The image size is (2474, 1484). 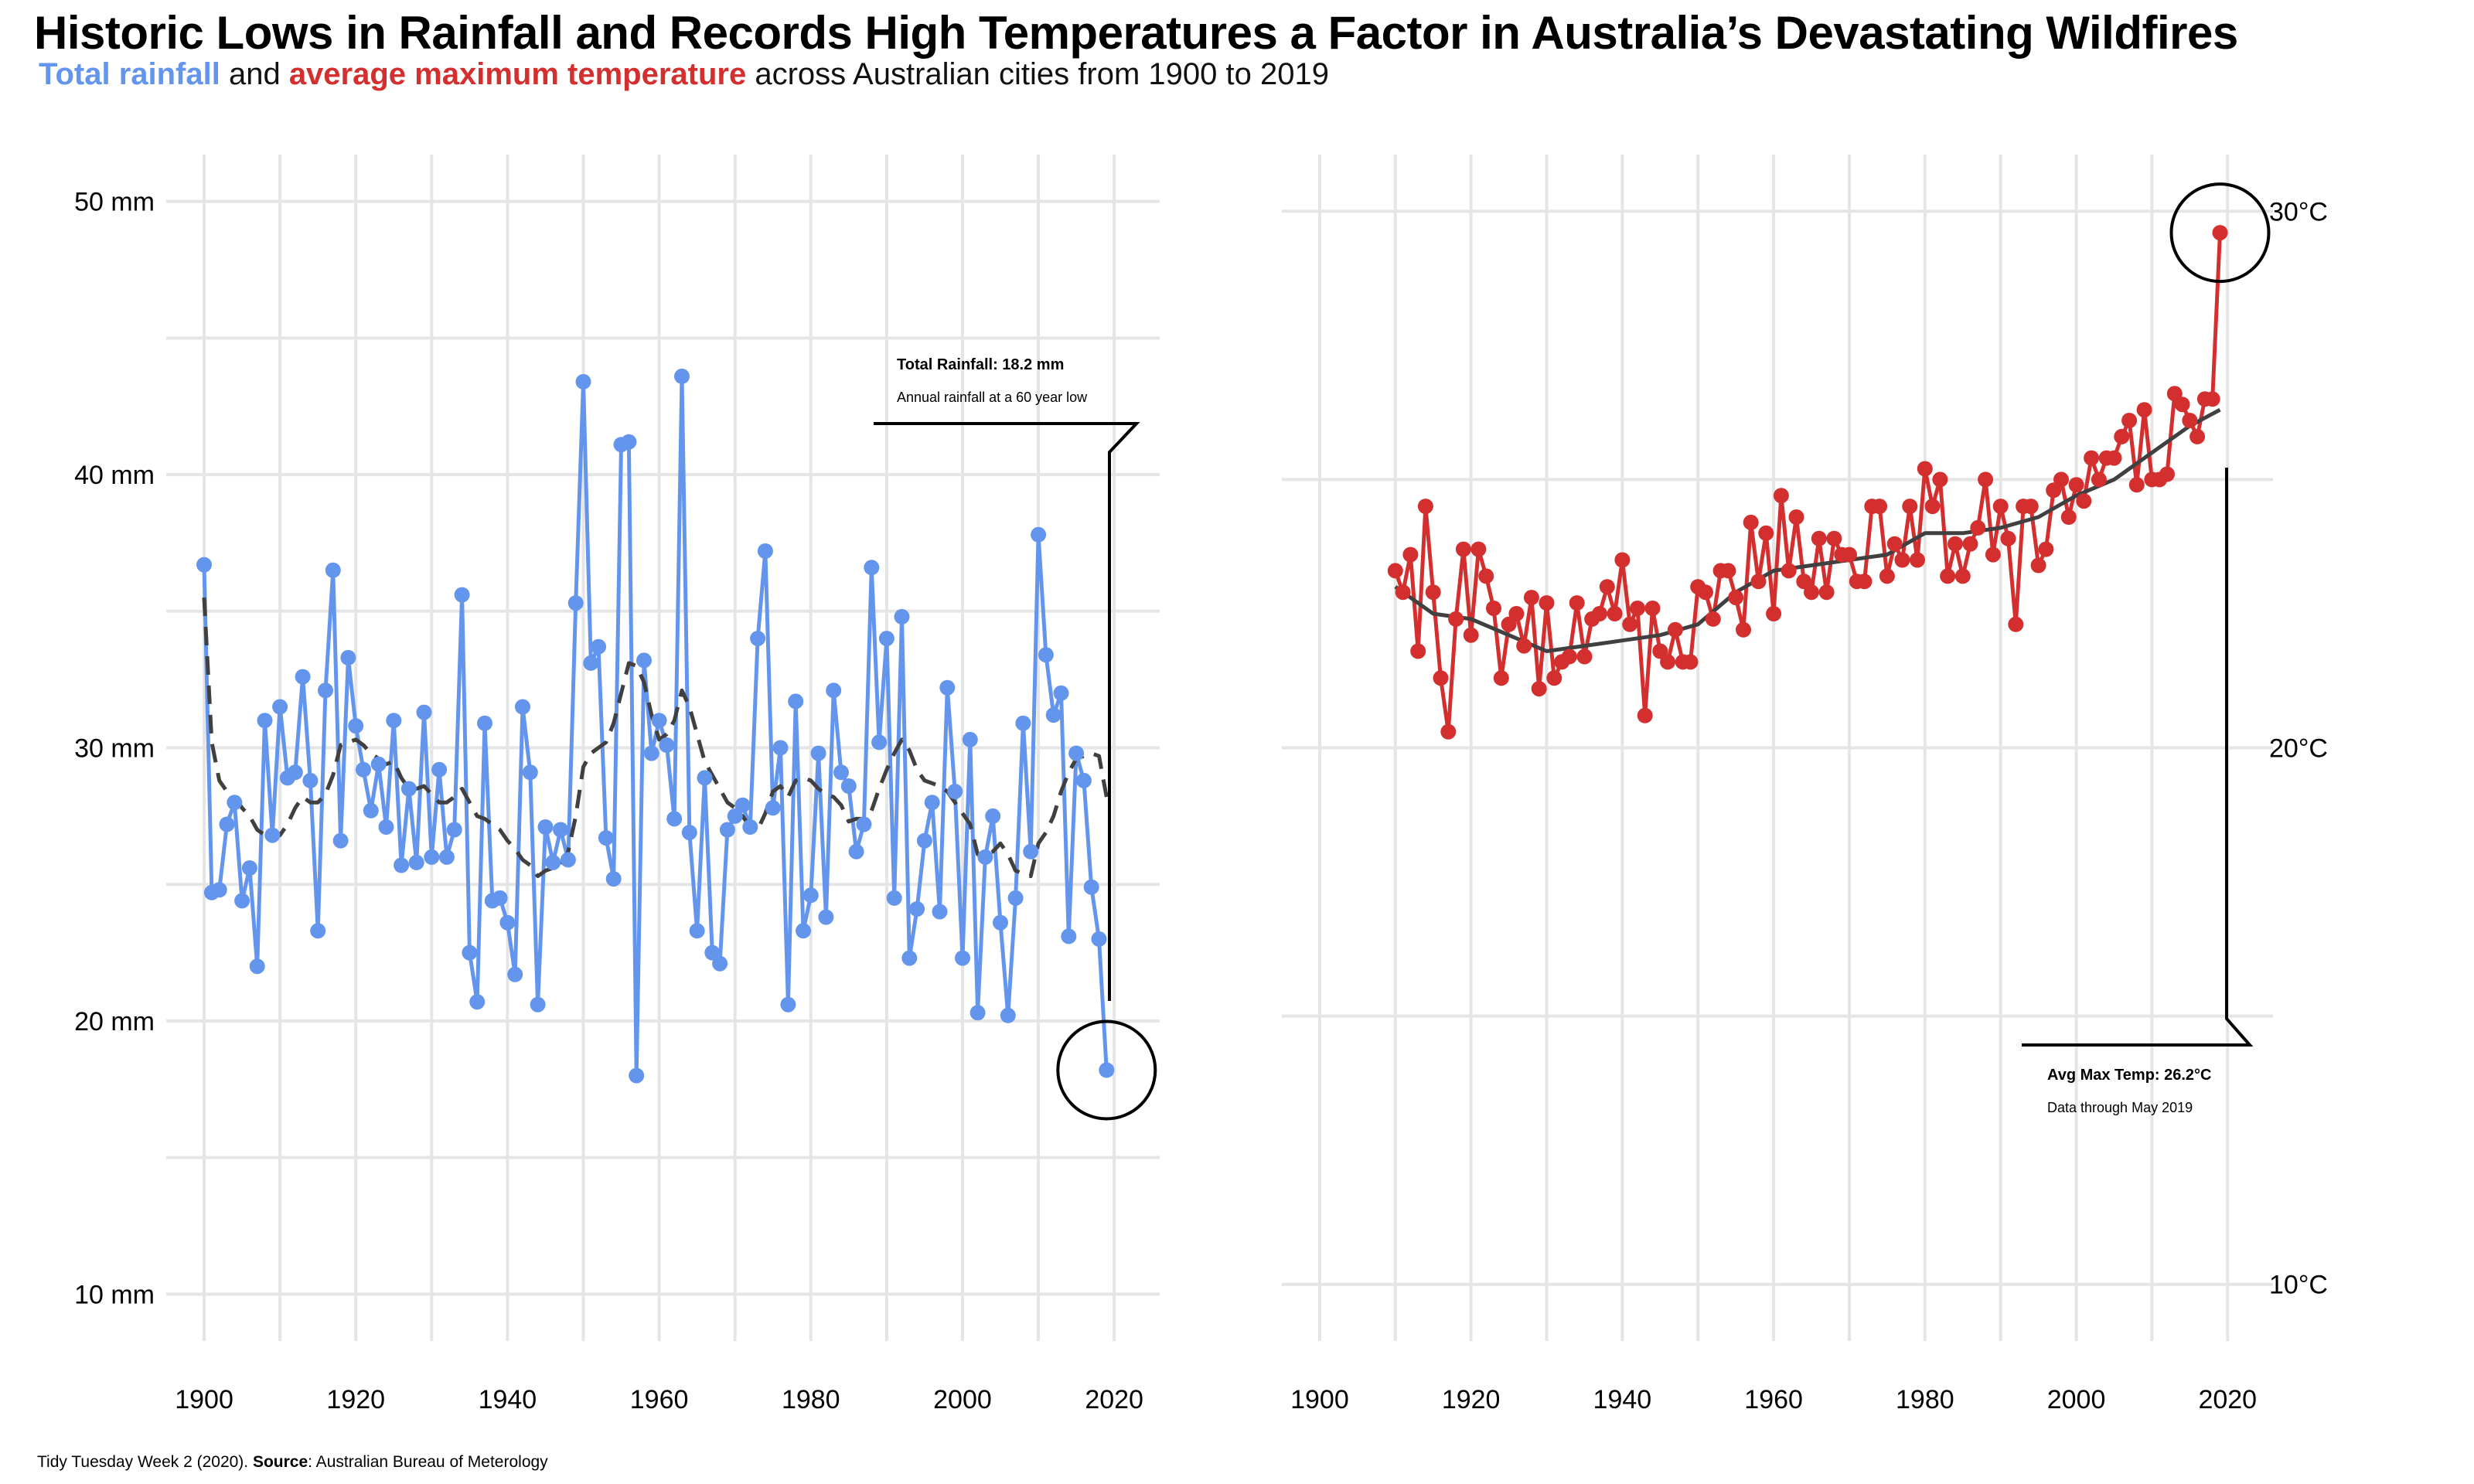 What do you see at coordinates (145, 1462) in the screenshot?
I see `caption-prefix: Tidy Tuesday Week 2 (2020).` at bounding box center [145, 1462].